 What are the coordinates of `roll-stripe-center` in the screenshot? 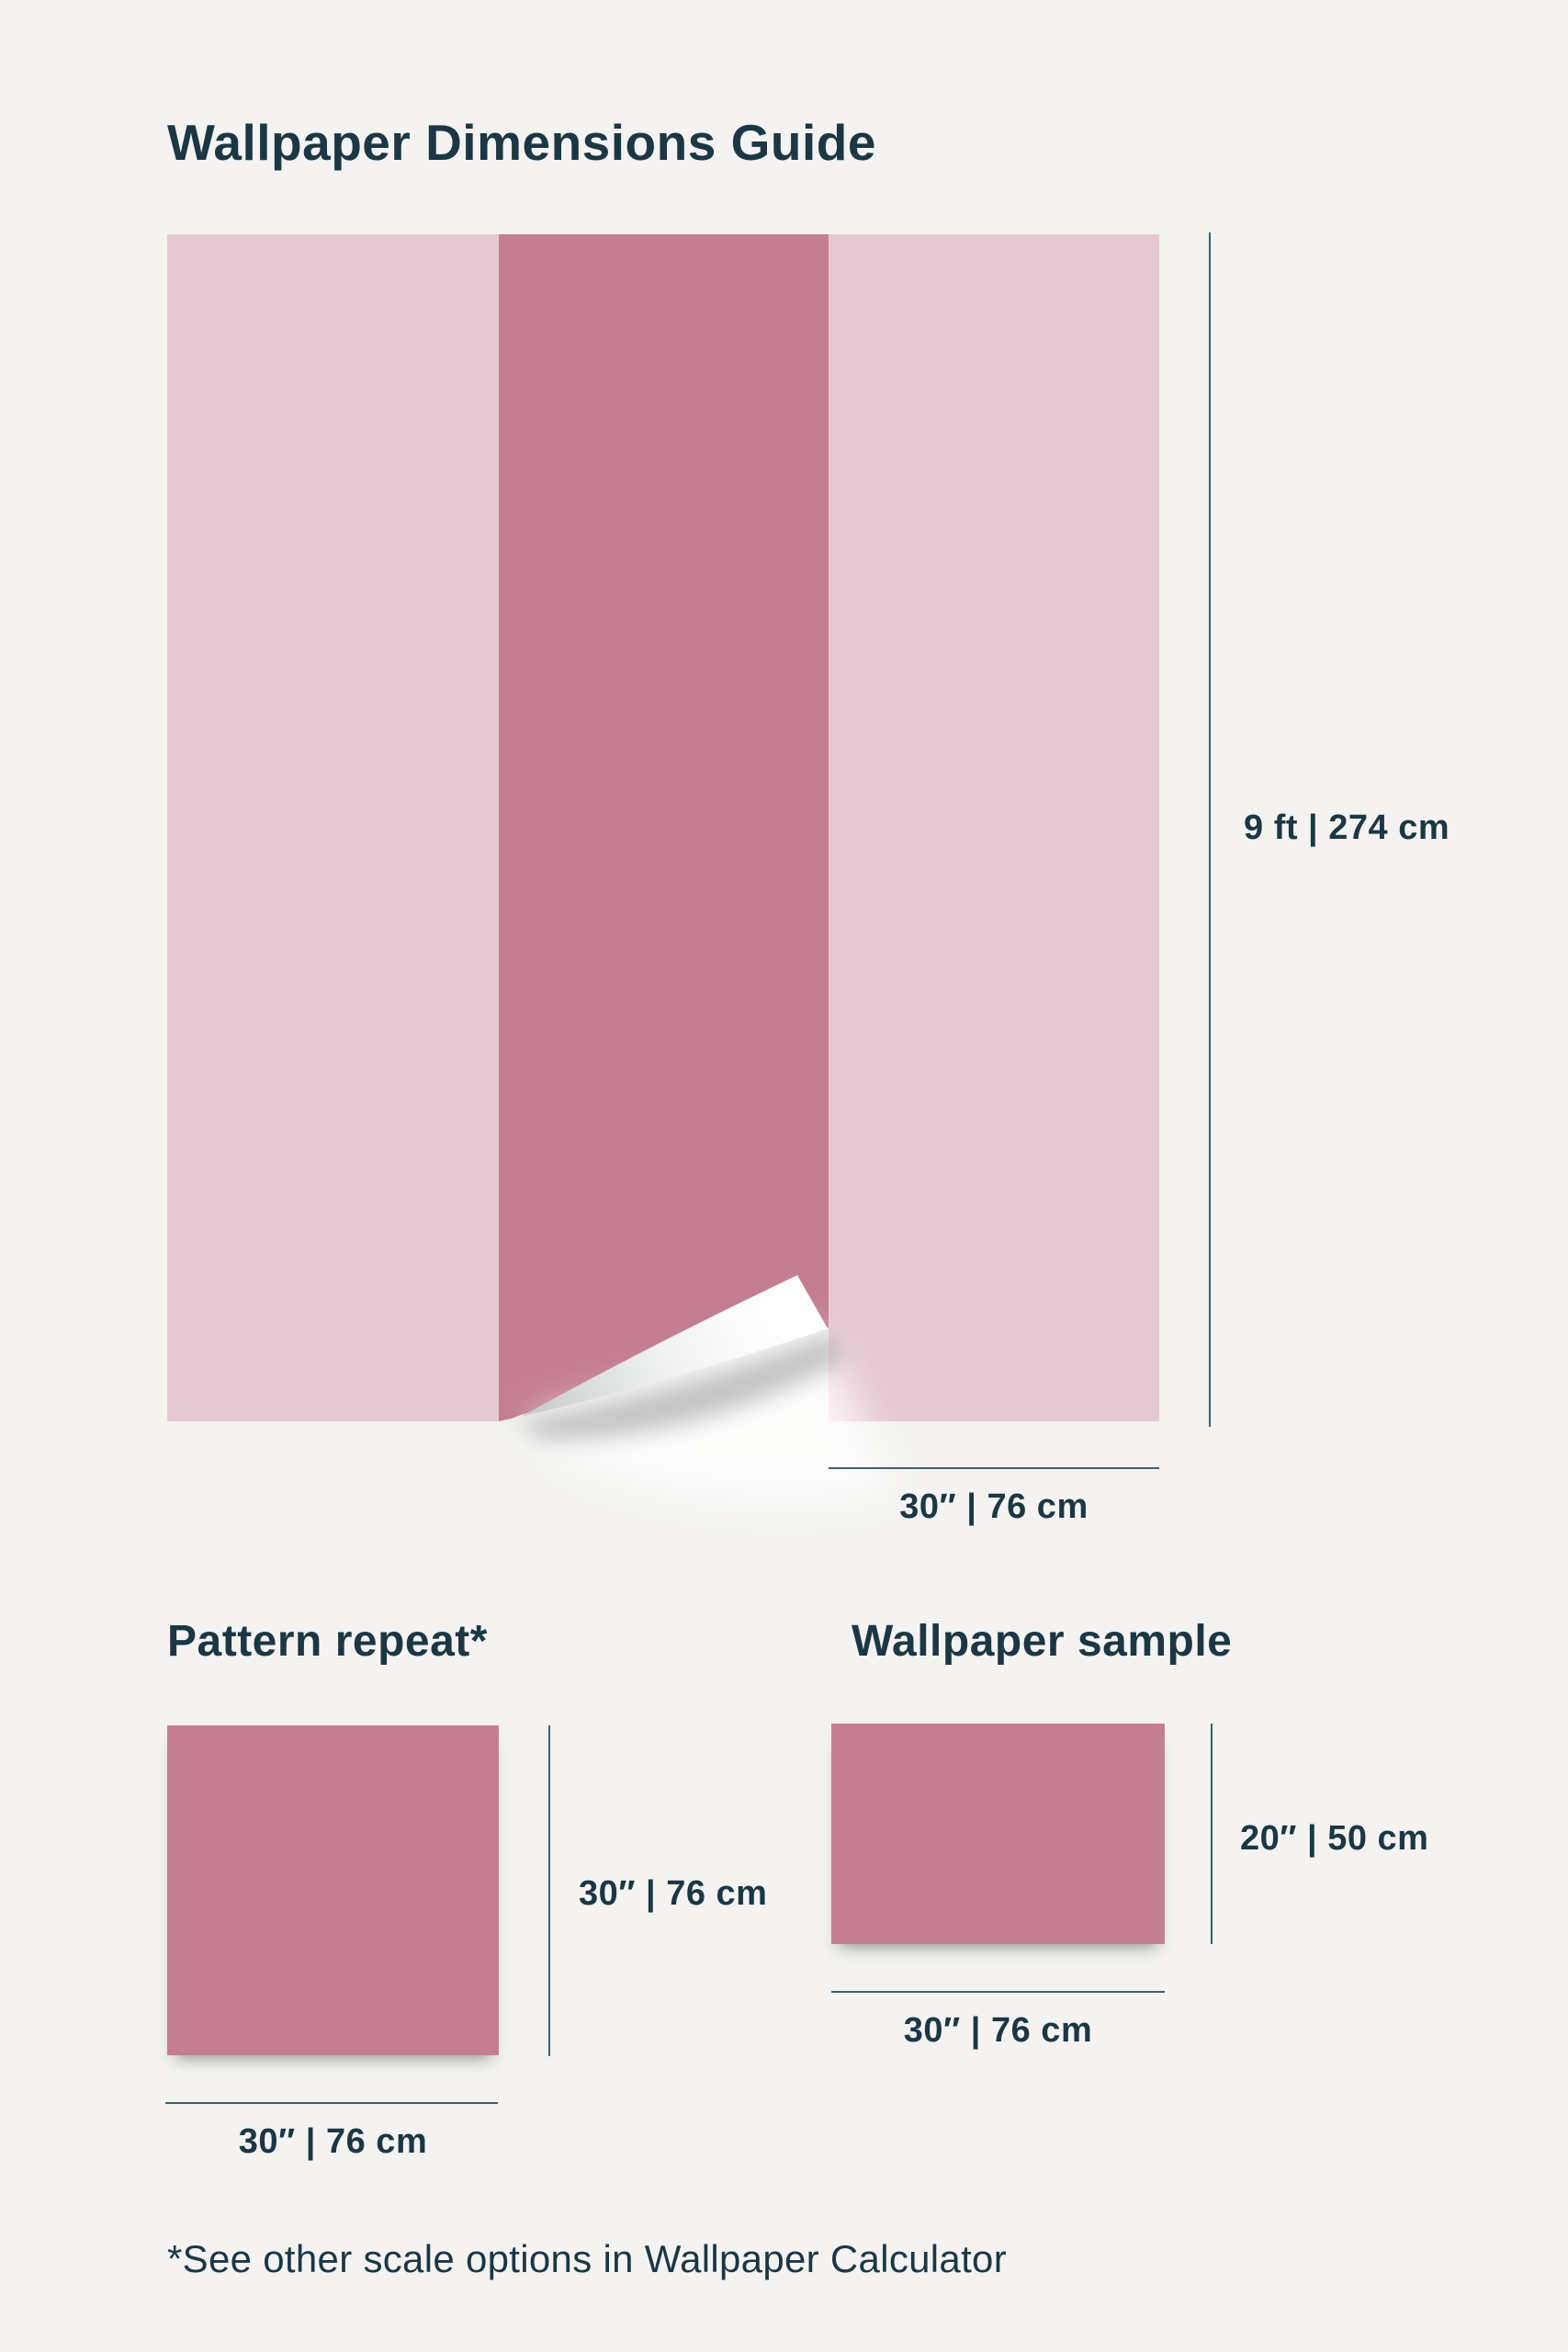 It's located at (664, 827).